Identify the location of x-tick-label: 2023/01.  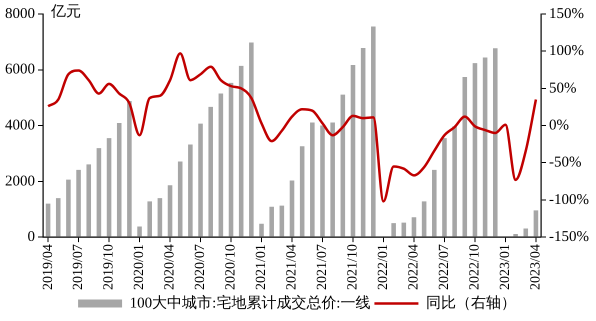
(506, 267).